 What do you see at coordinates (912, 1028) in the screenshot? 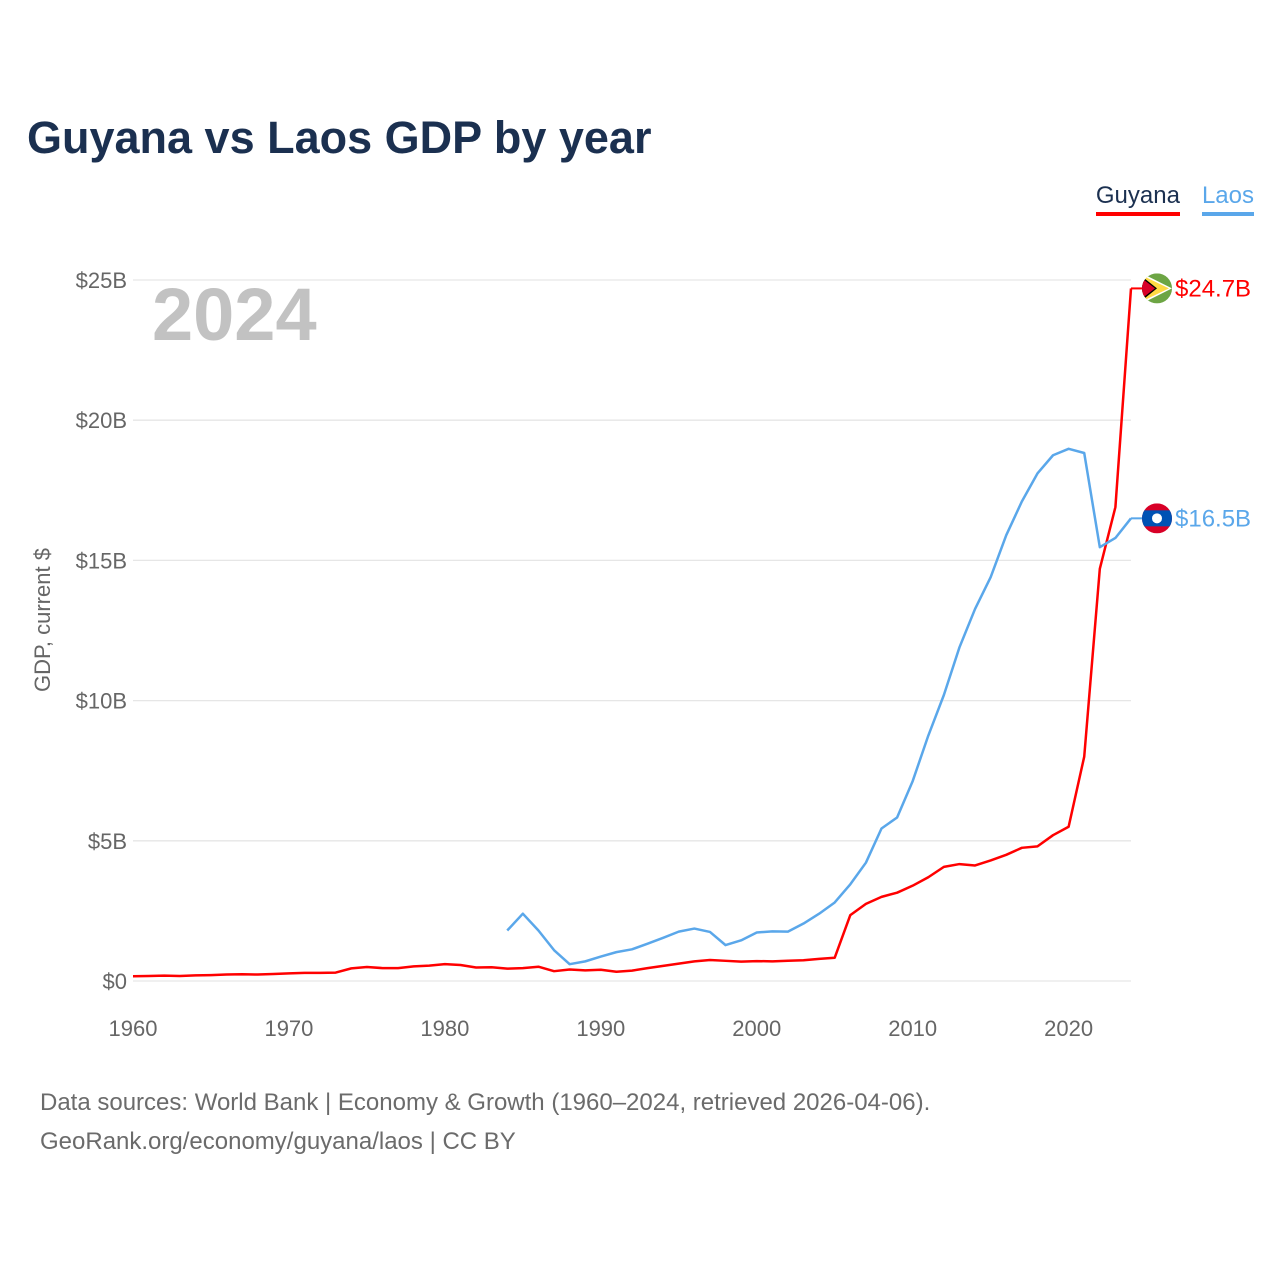
I see `x-tick-label: 2010` at bounding box center [912, 1028].